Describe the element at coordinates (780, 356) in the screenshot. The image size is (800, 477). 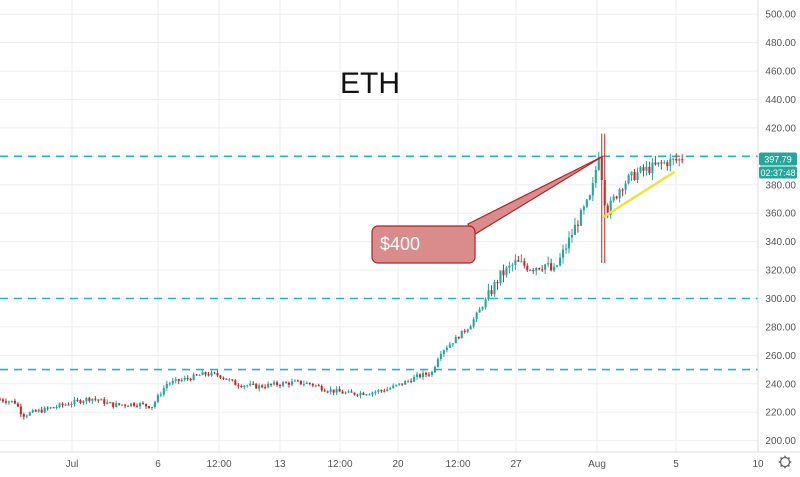
I see `y-tick-label: 260.00` at that location.